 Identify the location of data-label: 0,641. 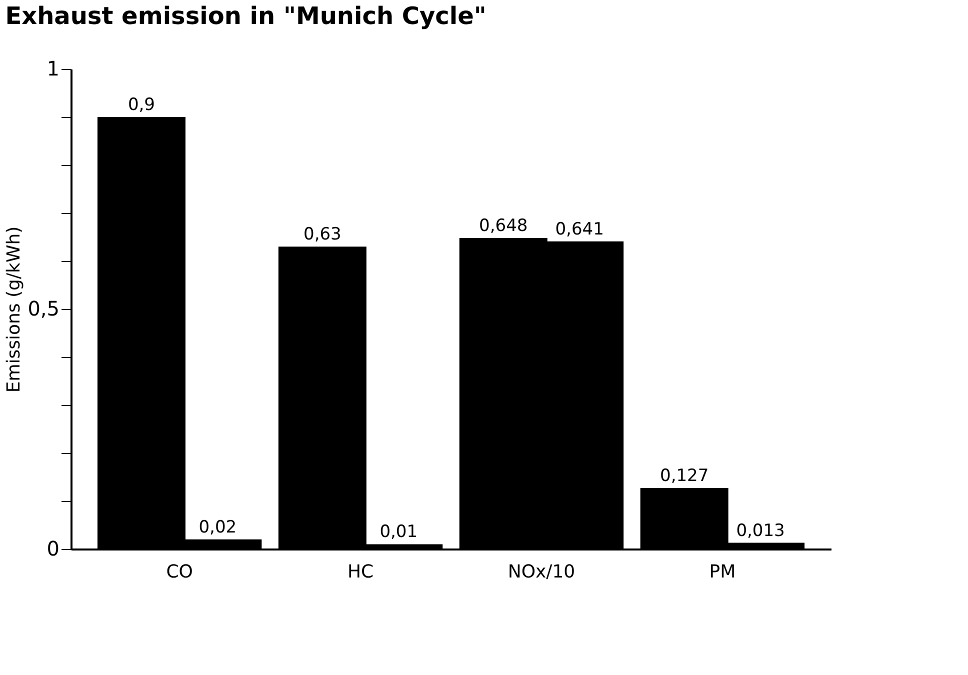
(579, 229).